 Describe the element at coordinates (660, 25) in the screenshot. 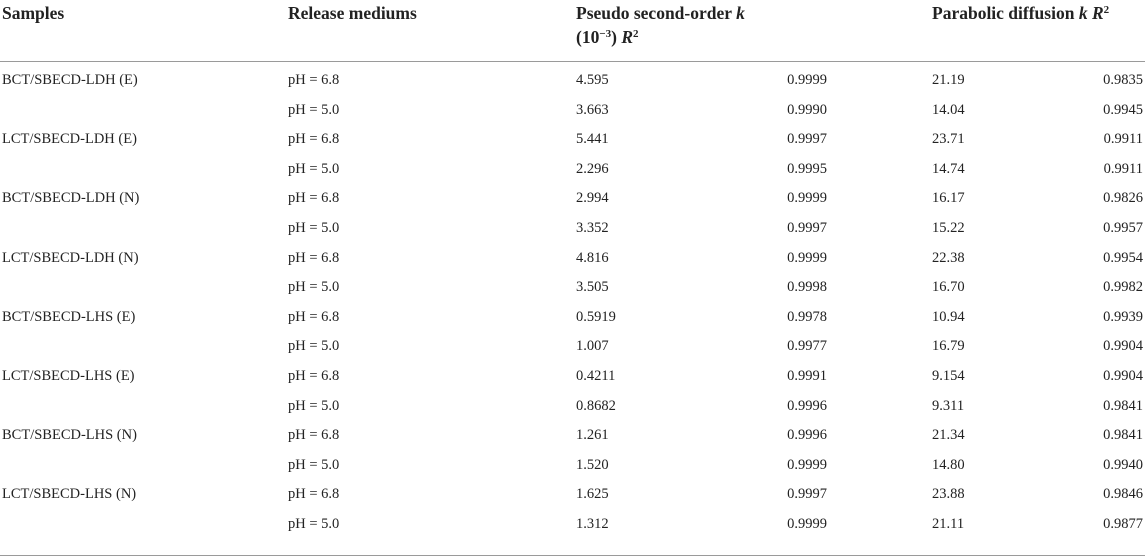

I see `header-pseudo-second-order: Pseudo second-order k (10−3) R2` at that location.